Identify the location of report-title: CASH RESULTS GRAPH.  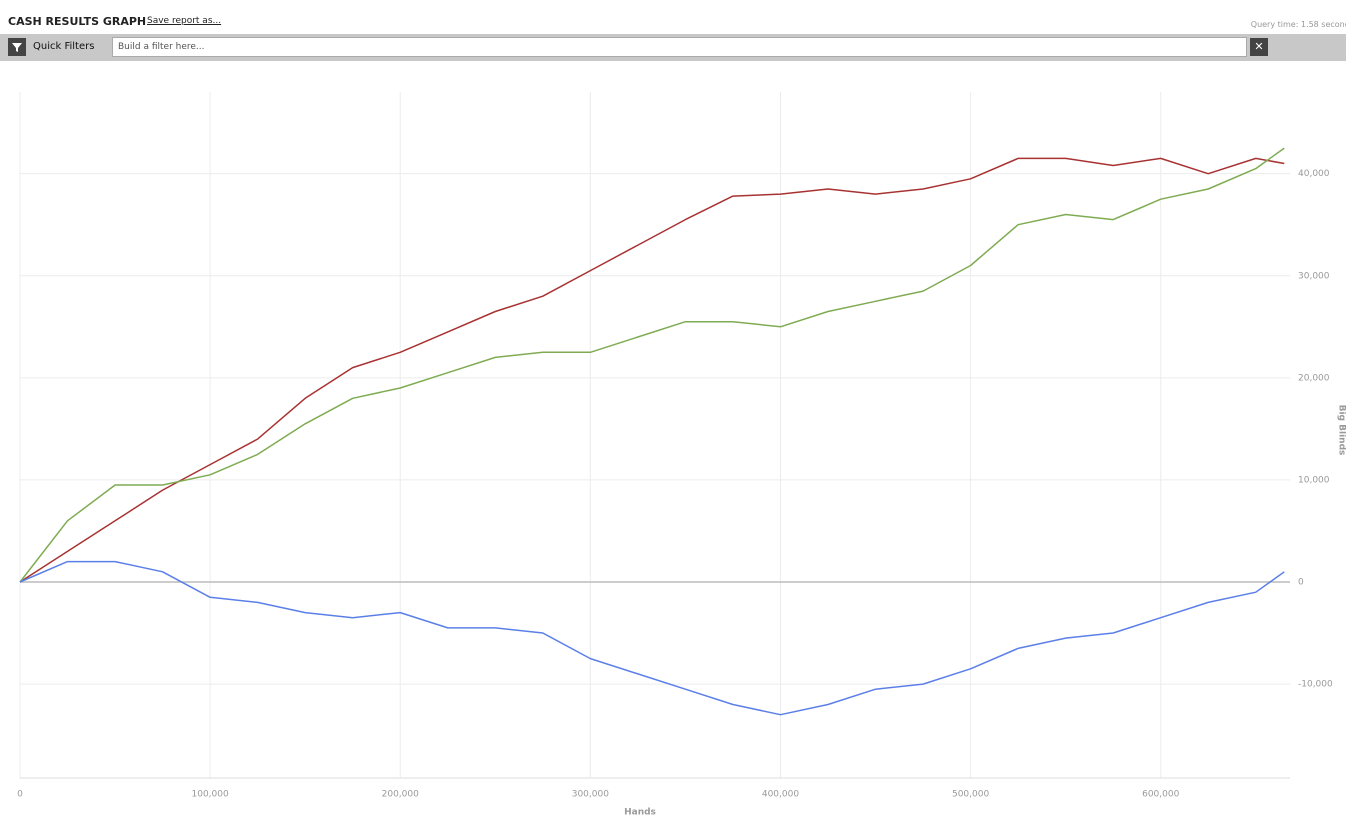
(77, 21).